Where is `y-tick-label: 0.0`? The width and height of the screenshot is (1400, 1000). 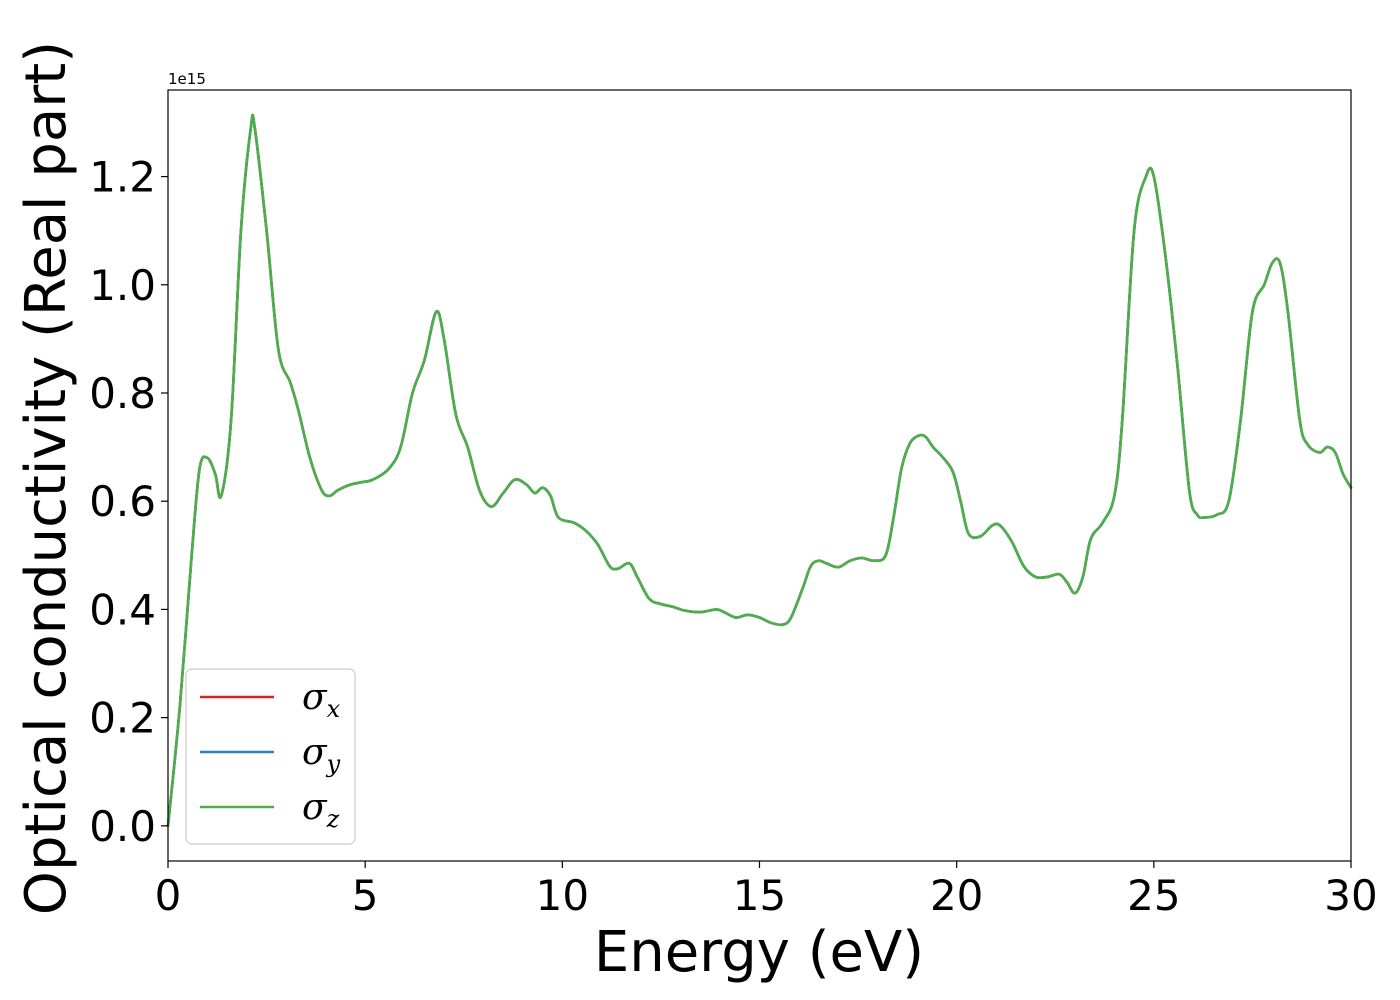 y-tick-label: 0.0 is located at coordinates (122, 826).